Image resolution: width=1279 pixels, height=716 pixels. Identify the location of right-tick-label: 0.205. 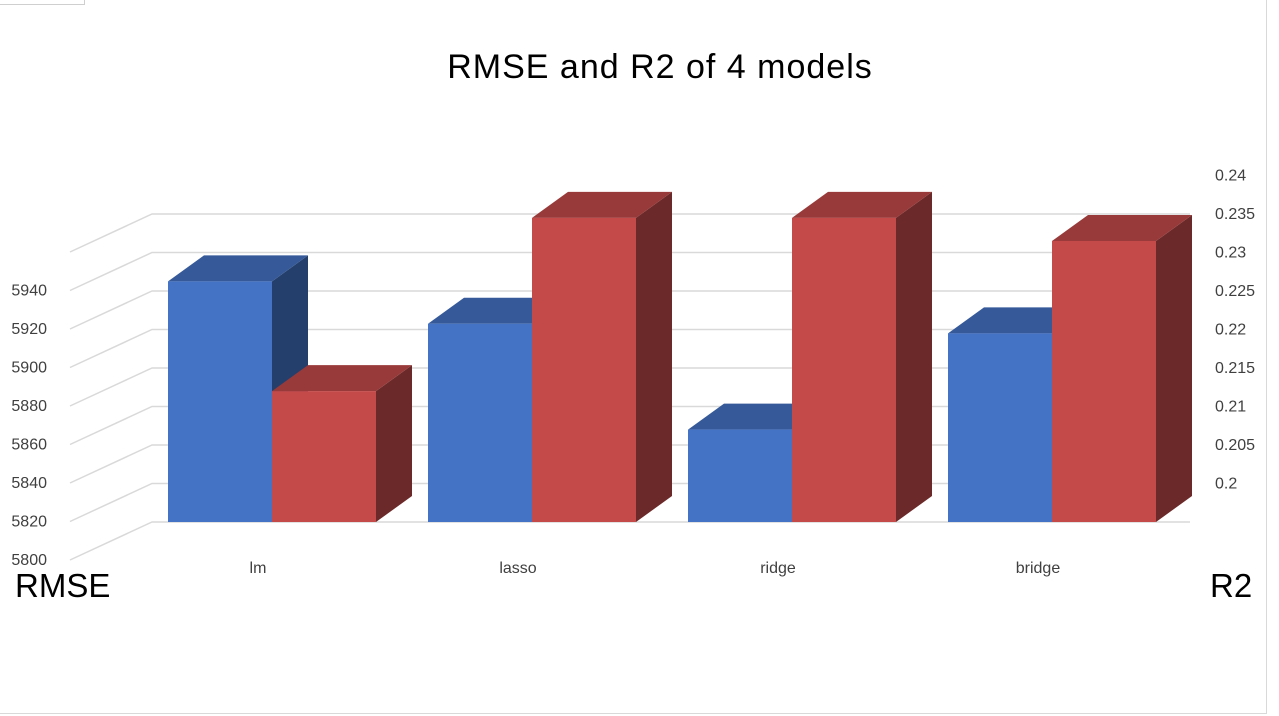
(1235, 445).